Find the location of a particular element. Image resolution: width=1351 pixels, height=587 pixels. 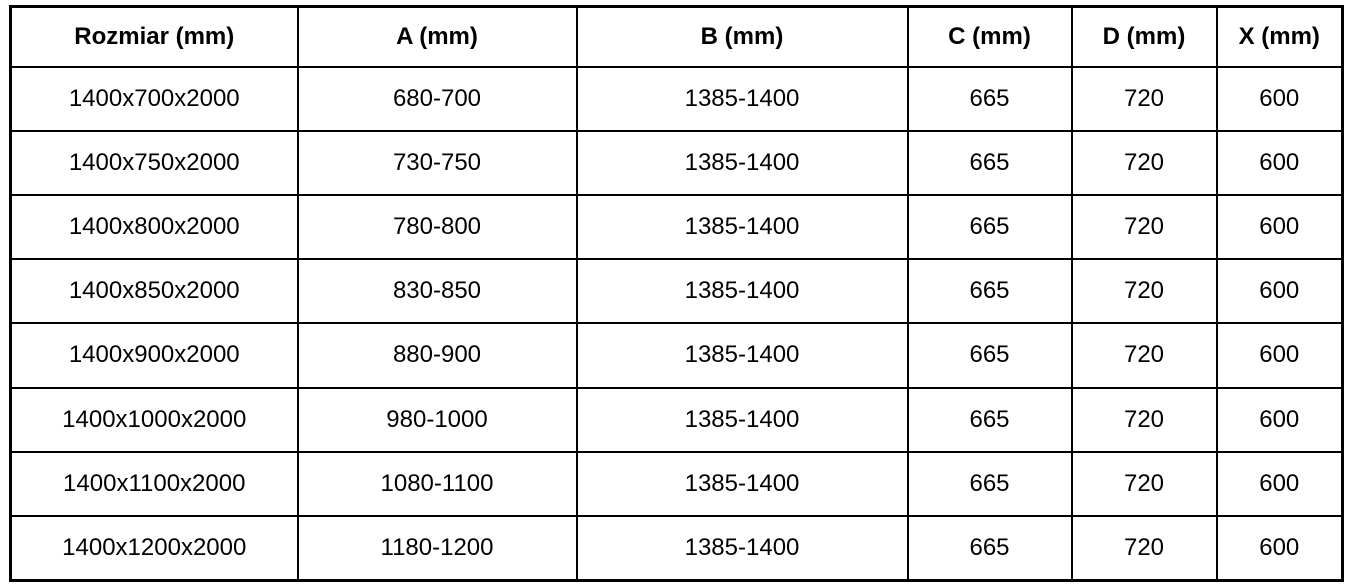

cell-rozmiar: 1400x900x2000 is located at coordinates (154, 355).